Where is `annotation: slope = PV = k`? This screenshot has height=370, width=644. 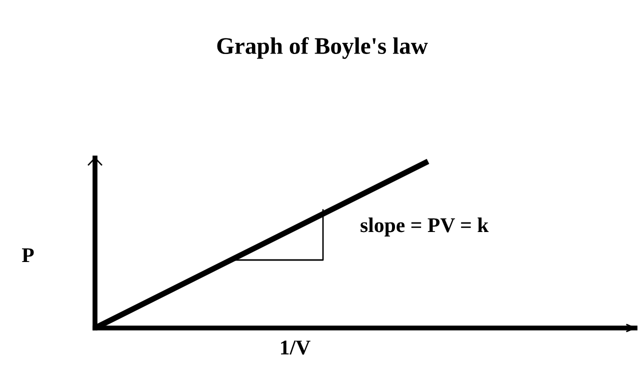 annotation: slope = PV = k is located at coordinates (424, 227).